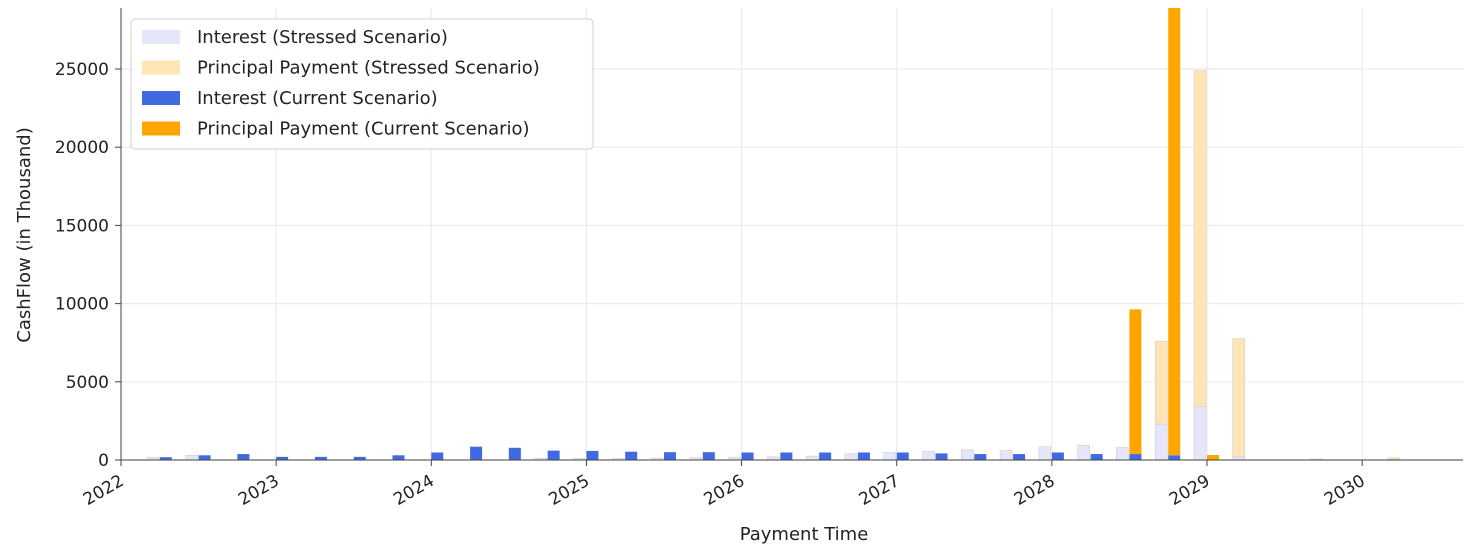 This screenshot has width=1478, height=544. Describe the element at coordinates (82, 148) in the screenshot. I see `y-tick-label: 20000` at that location.